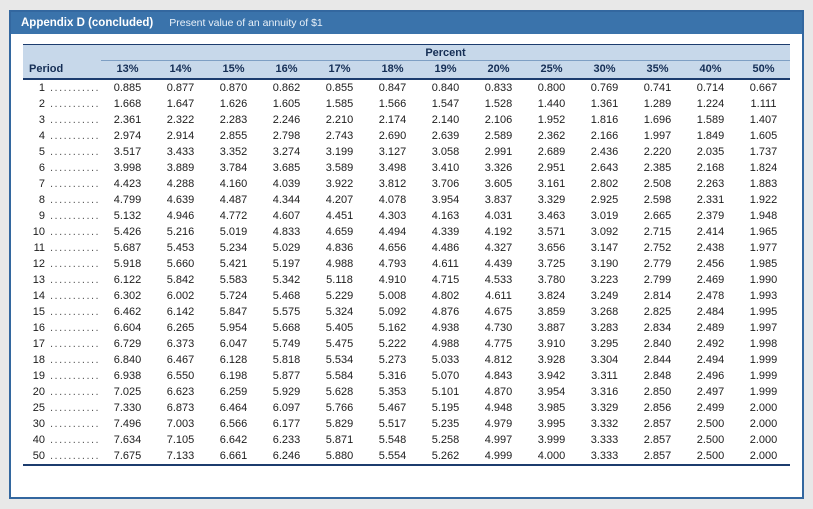  Describe the element at coordinates (604, 216) in the screenshot. I see `value-cell: 3.019` at that location.